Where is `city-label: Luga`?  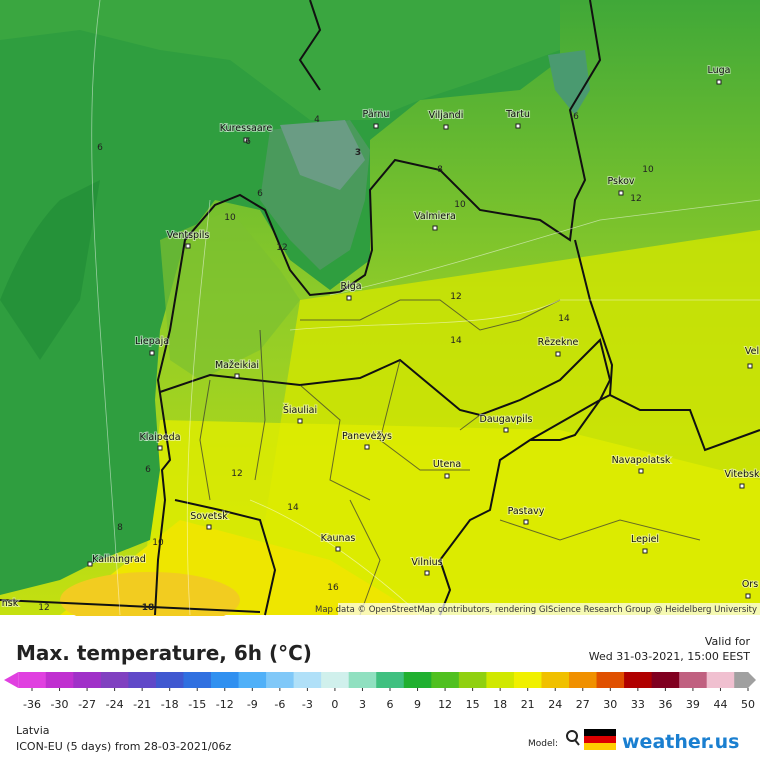 city-label: Luga is located at coordinates (719, 70).